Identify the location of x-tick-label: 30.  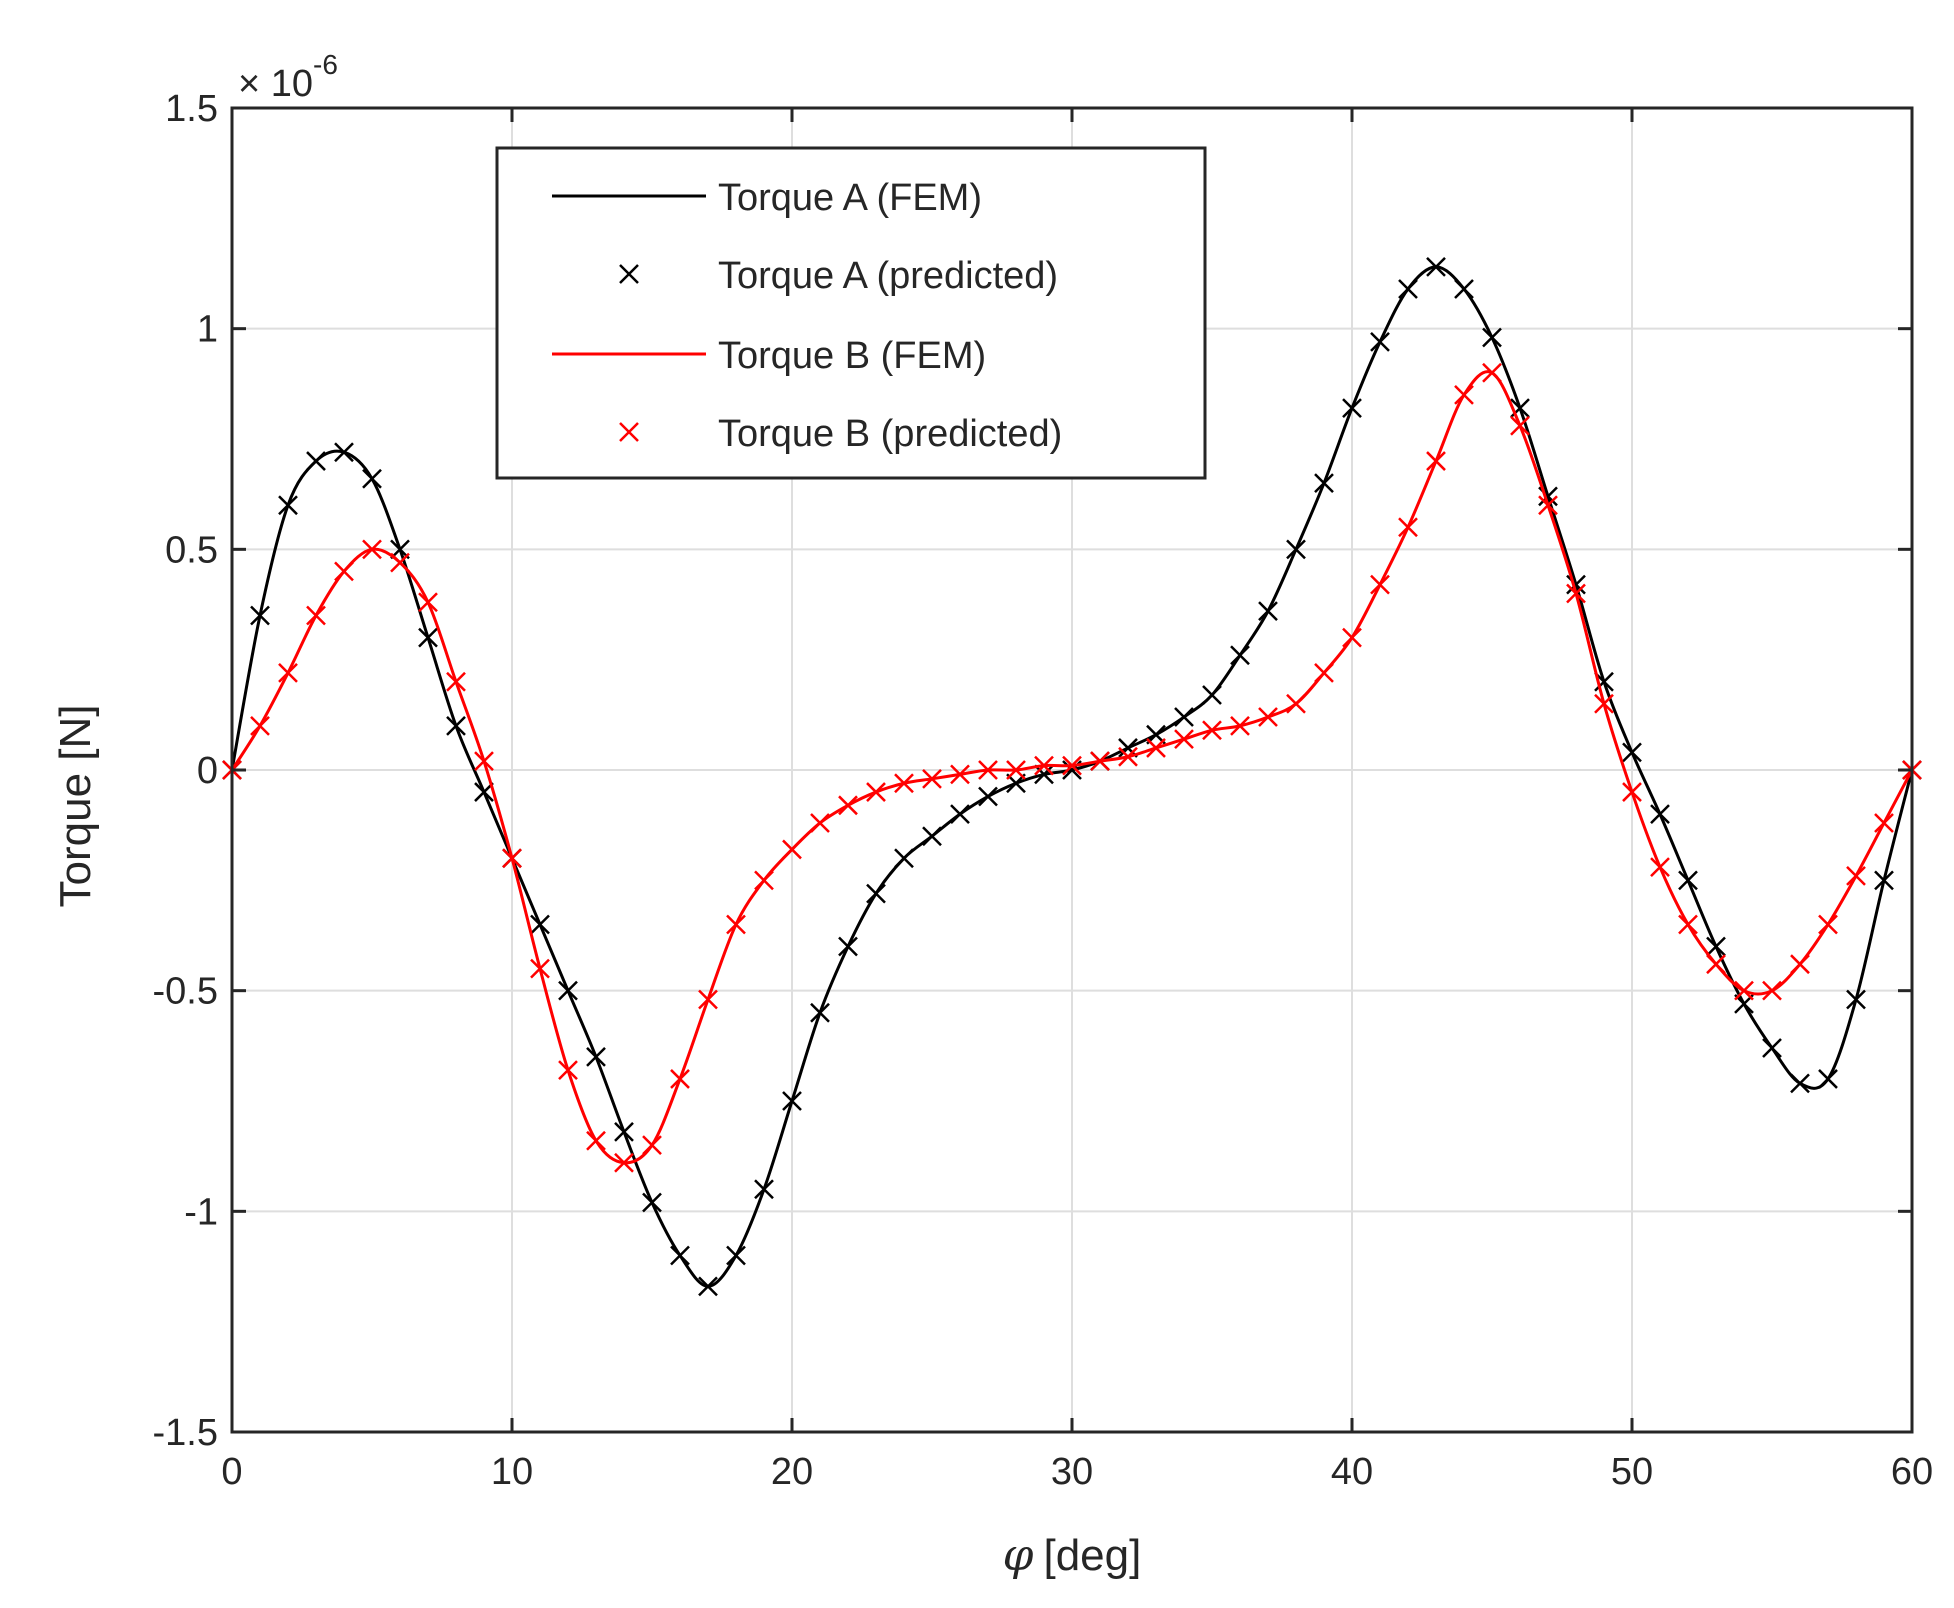
(1072, 1472).